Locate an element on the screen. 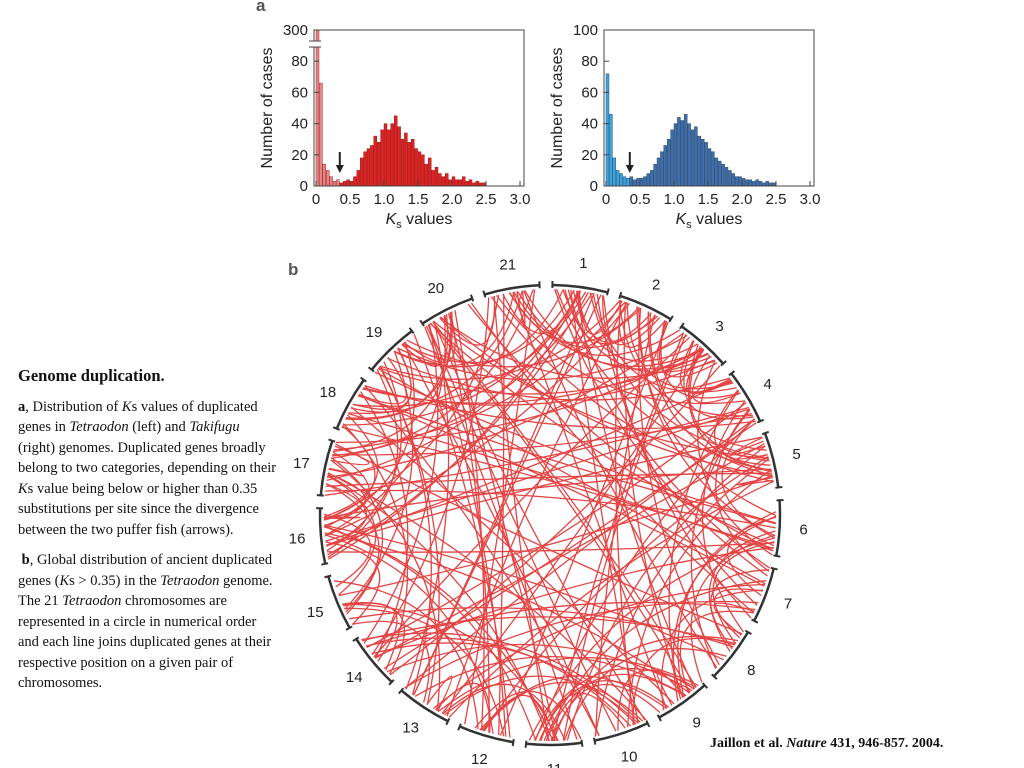 The width and height of the screenshot is (1024, 768). chromosome-label: 11 is located at coordinates (555, 764).